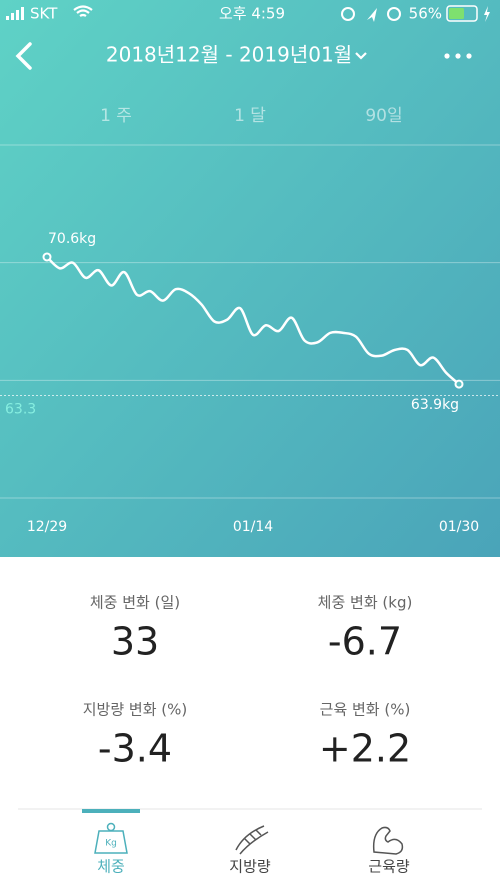 This screenshot has width=500, height=889. What do you see at coordinates (361, 56) in the screenshot?
I see `dropdown-icon` at bounding box center [361, 56].